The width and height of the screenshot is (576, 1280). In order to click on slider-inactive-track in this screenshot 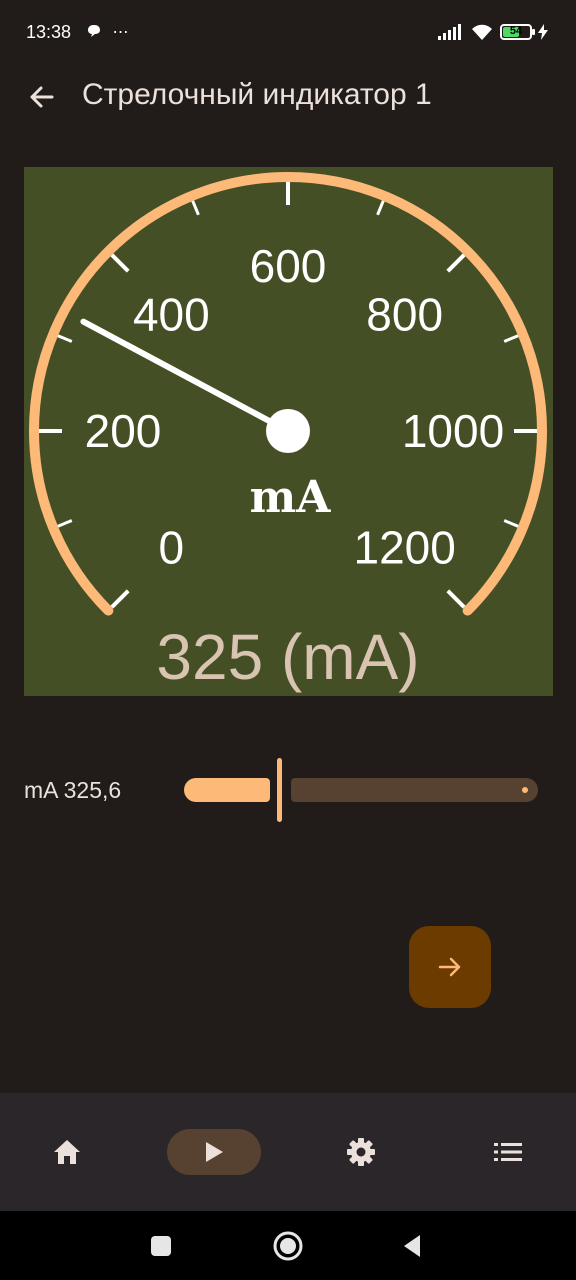, I will do `click(414, 790)`.